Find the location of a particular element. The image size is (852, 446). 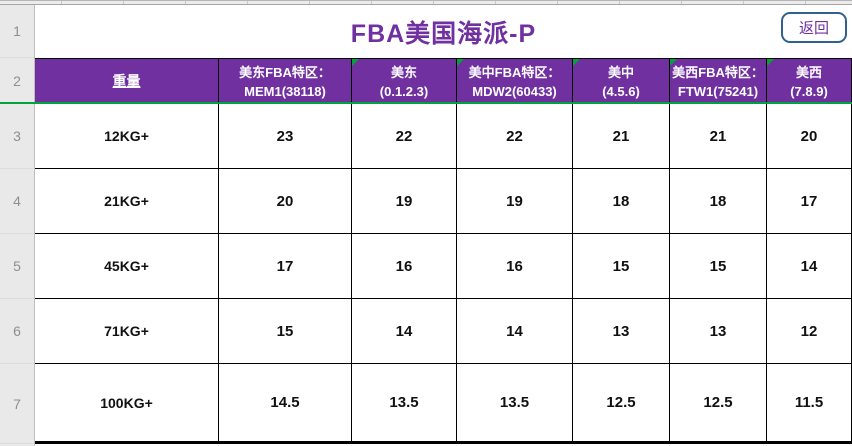

header-sublabel: (4.5.6) is located at coordinates (621, 91).